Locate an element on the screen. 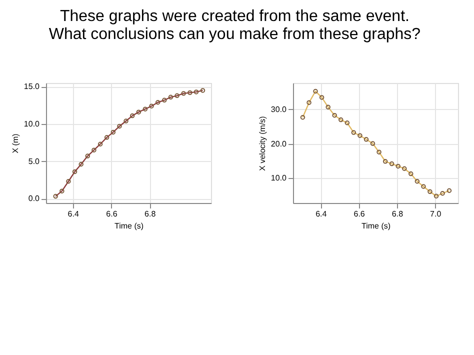 Image resolution: width=474 pixels, height=355 pixels. y-axis-title: X velocity (m/s) is located at coordinates (262, 143).